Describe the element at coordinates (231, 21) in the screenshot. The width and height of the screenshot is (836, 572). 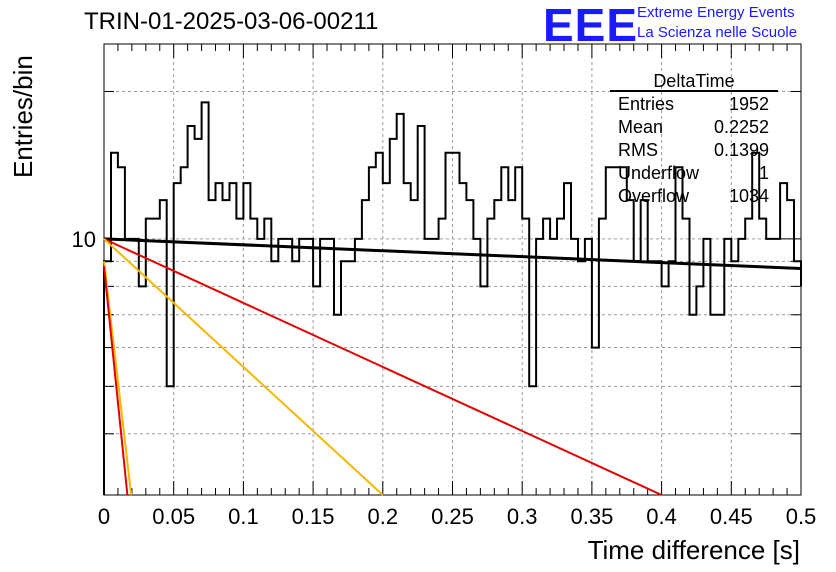
I see `chart-title: TRIN-01-2025-03-06-00211` at that location.